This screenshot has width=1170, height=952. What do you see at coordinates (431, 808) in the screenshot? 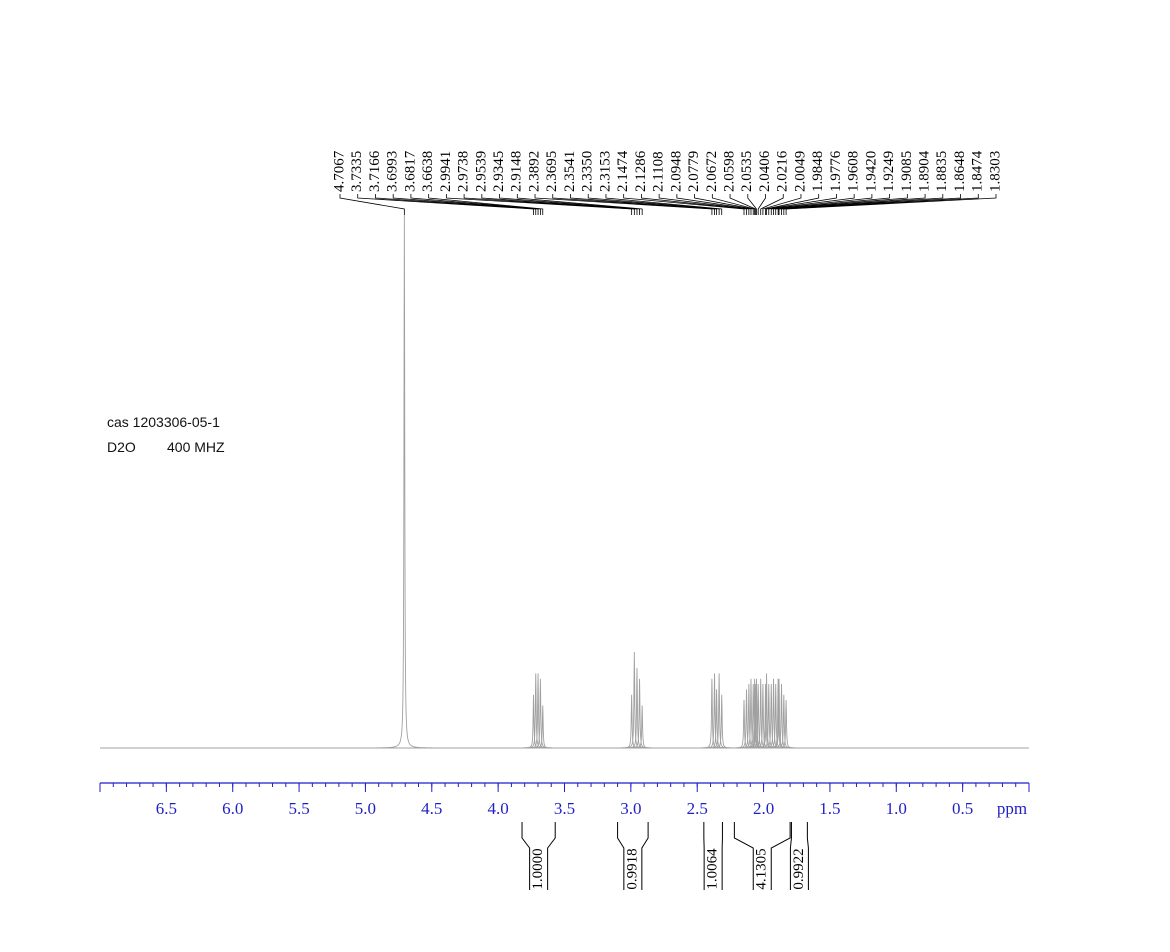
I see `x-tick-label: 4.5` at bounding box center [431, 808].